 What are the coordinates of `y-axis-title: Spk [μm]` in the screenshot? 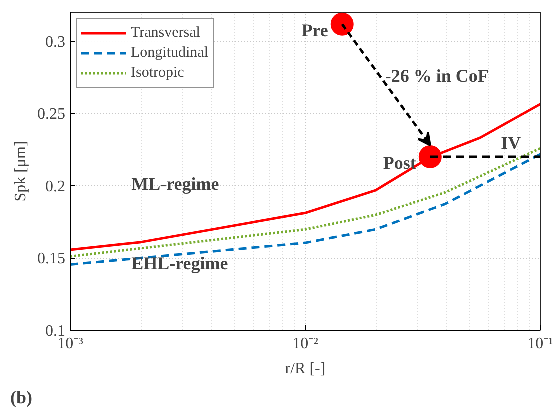 It's located at (21, 171).